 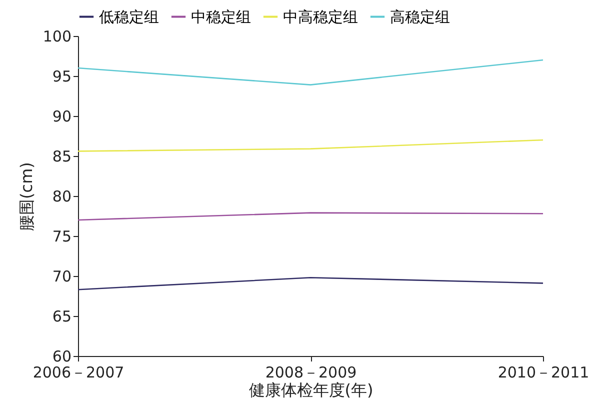 What do you see at coordinates (311, 373) in the screenshot?
I see `x-tick-label: 2008－2009` at bounding box center [311, 373].